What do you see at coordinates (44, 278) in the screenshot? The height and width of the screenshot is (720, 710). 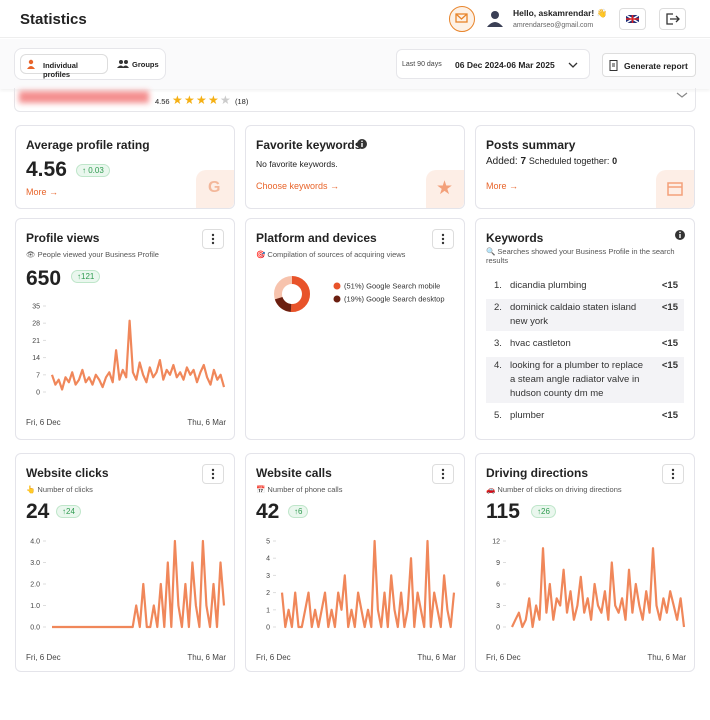 I see `total: 650` at bounding box center [44, 278].